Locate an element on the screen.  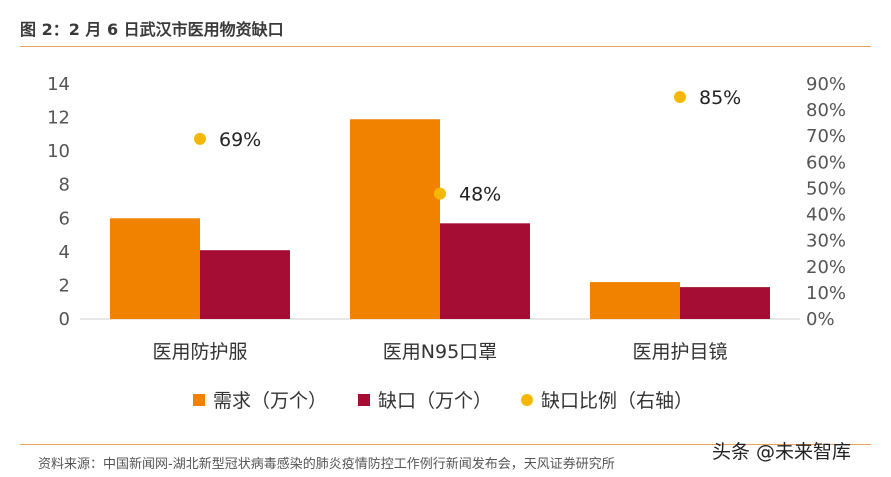
category-label: 医用防护服 is located at coordinates (199, 352).